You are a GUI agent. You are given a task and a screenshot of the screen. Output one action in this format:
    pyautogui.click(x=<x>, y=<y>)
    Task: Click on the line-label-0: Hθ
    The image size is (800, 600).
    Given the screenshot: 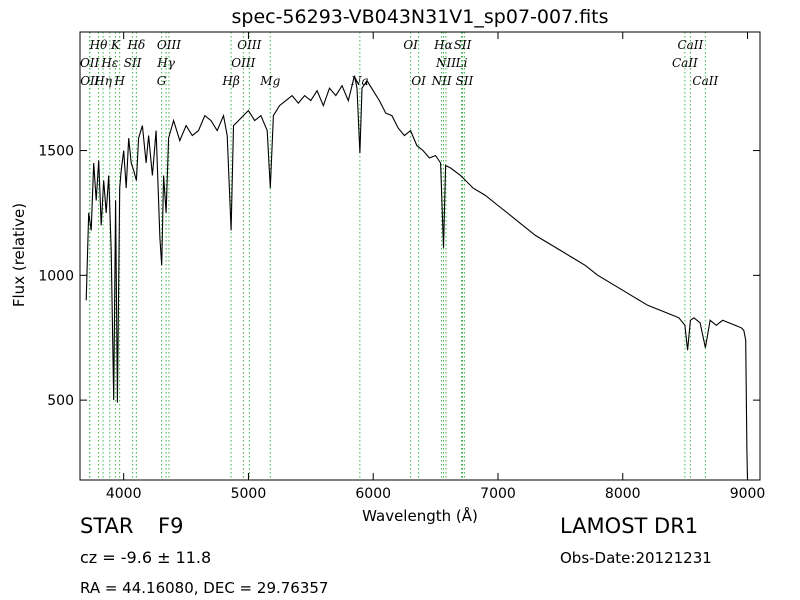 What is the action you would take?
    pyautogui.click(x=98, y=45)
    